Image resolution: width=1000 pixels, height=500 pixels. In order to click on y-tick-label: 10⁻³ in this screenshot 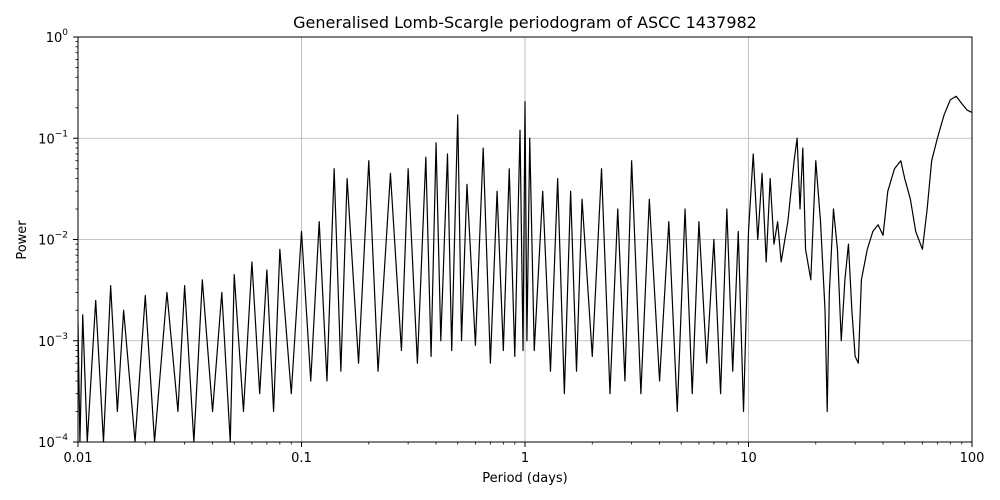, I will do `click(53, 341)`.